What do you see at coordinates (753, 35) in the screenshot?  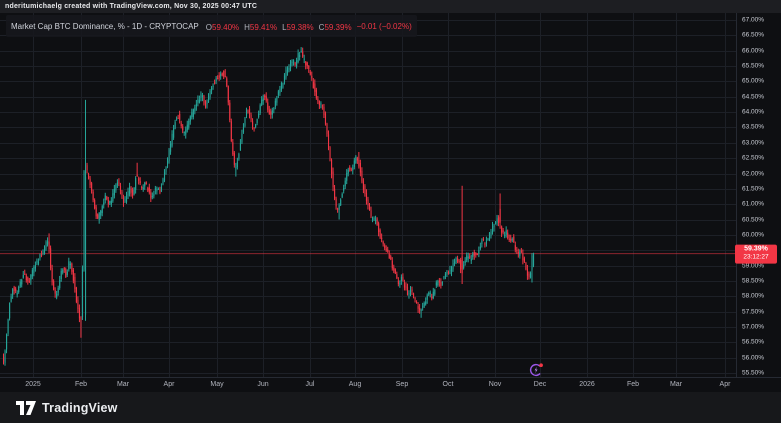 I see `price-tick: 66.50%` at bounding box center [753, 35].